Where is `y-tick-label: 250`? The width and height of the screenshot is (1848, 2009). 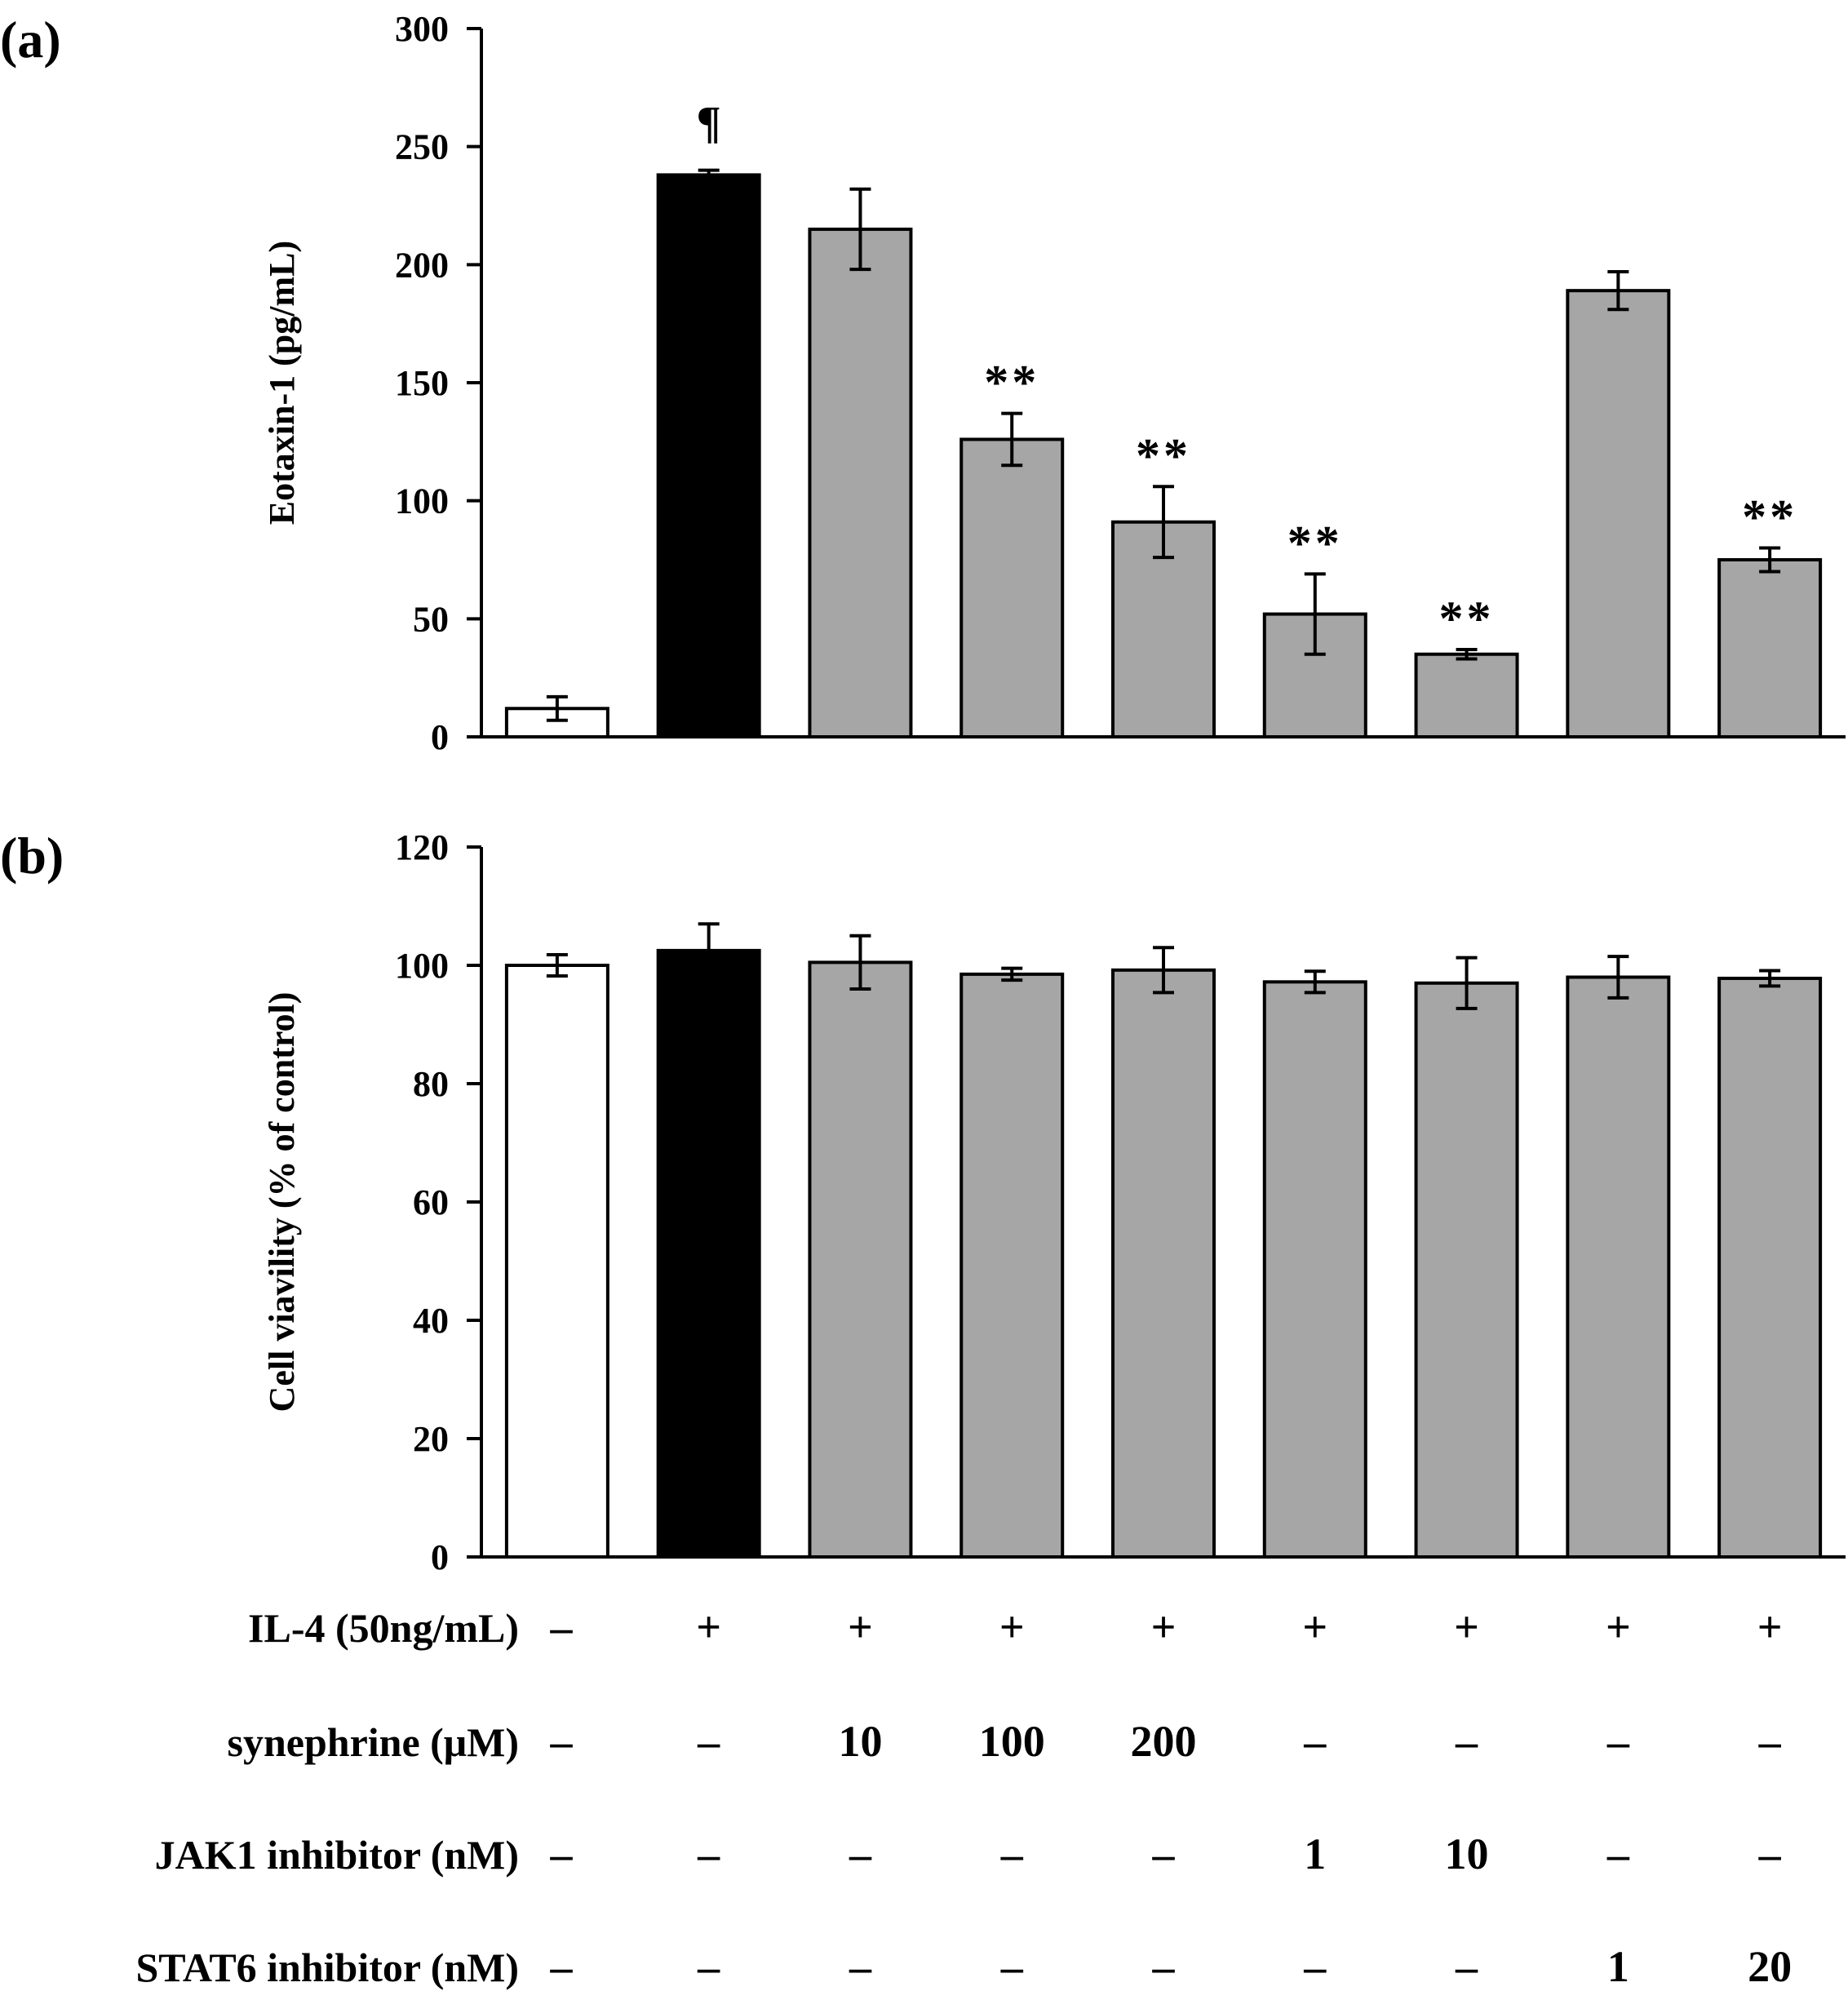
y-tick-label: 250 is located at coordinates (422, 147).